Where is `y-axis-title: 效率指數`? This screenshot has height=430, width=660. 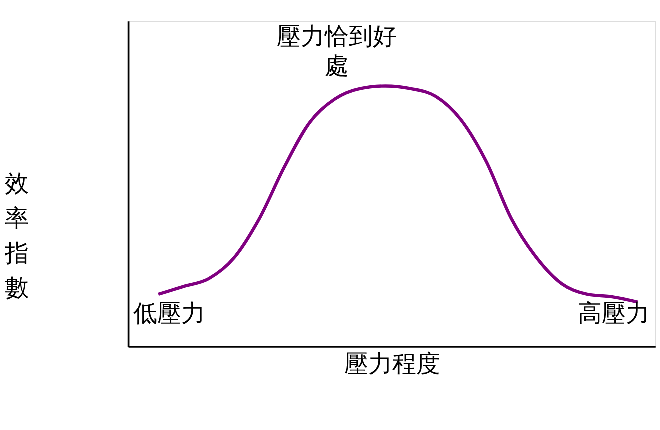 y-axis-title: 效率指數 is located at coordinates (16, 236).